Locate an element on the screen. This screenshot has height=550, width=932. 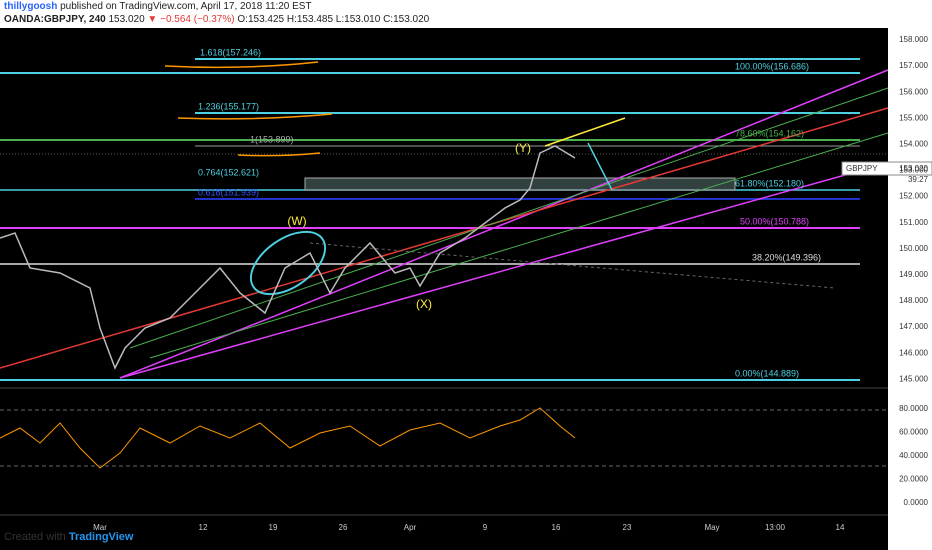
price-tick-label: 154.000 is located at coordinates (913, 144).